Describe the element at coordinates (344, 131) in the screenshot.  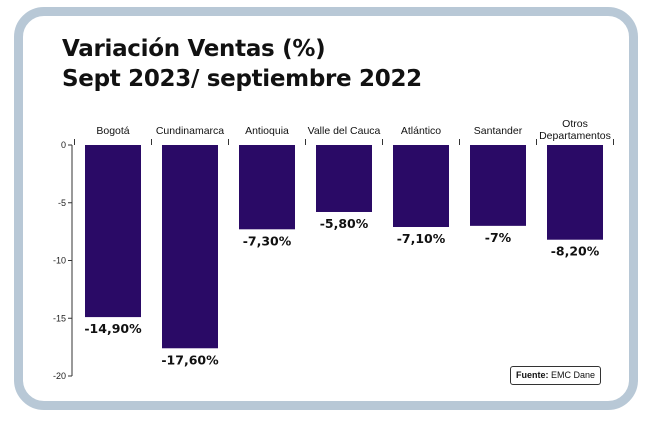
I see `category-label: Valle del Cauca` at that location.